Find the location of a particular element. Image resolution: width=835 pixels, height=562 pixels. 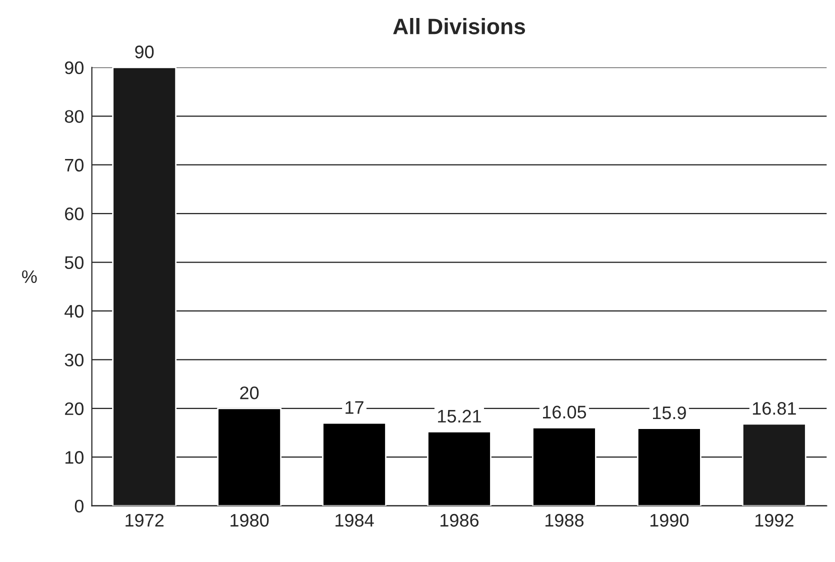

x-tick-label: 1990 is located at coordinates (669, 520).